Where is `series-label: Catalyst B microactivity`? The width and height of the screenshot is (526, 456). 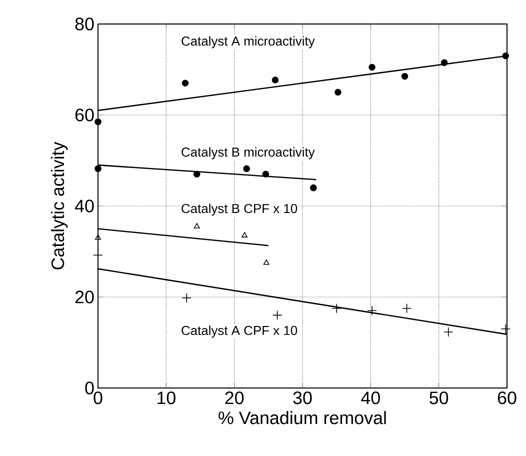 series-label: Catalyst B microactivity is located at coordinates (248, 153).